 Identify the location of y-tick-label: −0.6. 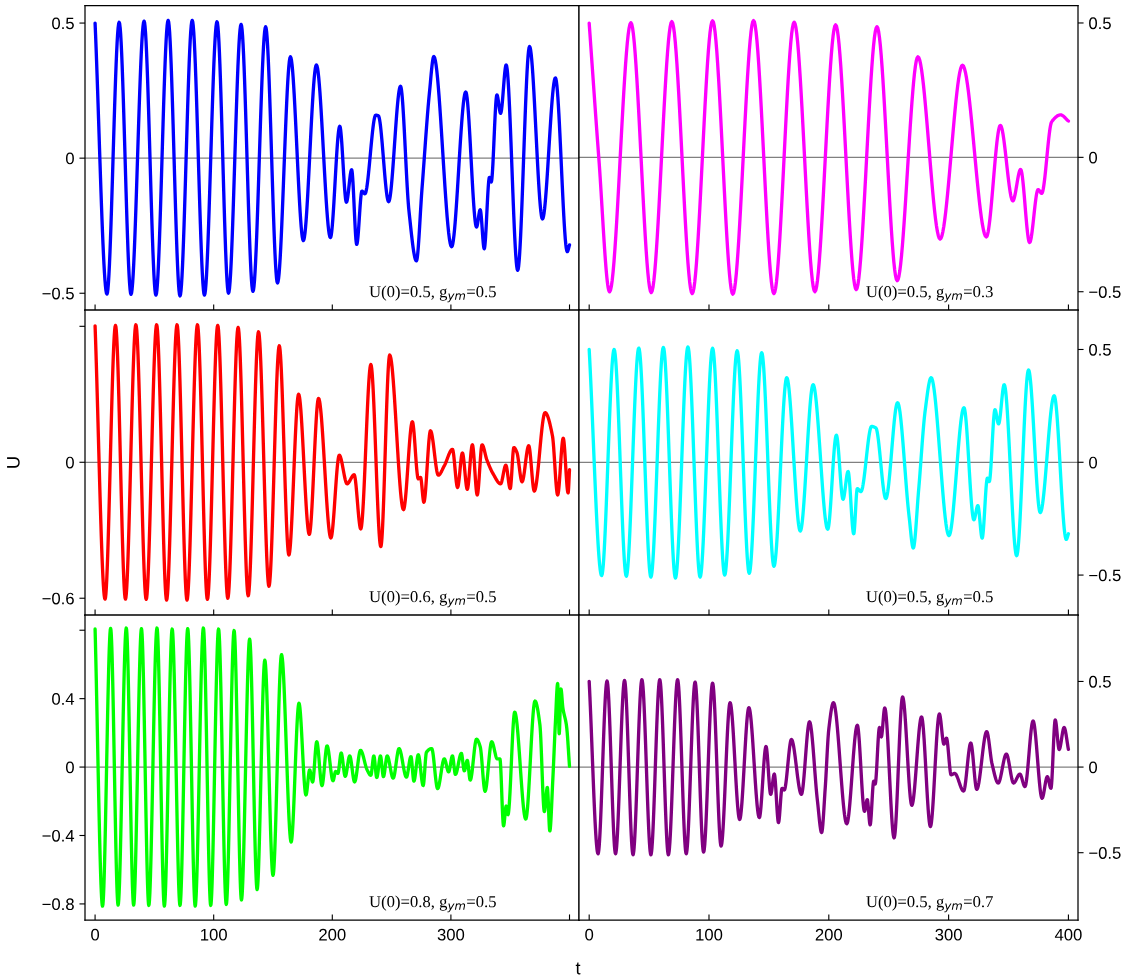
(58, 598).